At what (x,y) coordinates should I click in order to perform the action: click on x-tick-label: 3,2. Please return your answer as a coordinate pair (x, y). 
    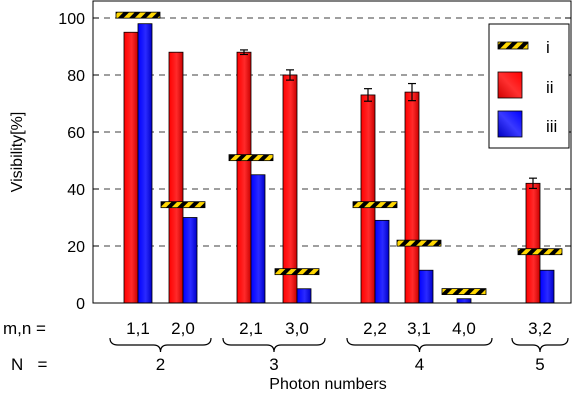
    Looking at the image, I should click on (540, 328).